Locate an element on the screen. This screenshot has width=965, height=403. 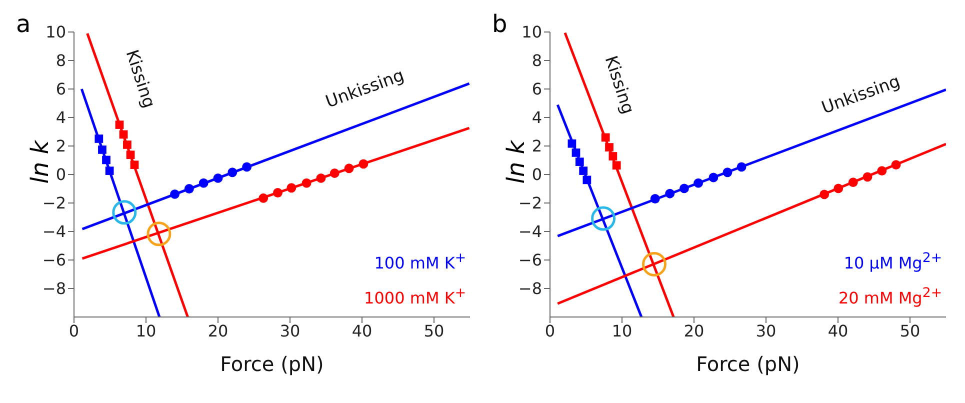
text: 100 mM K$^{+}$ is located at coordinates (419, 262).